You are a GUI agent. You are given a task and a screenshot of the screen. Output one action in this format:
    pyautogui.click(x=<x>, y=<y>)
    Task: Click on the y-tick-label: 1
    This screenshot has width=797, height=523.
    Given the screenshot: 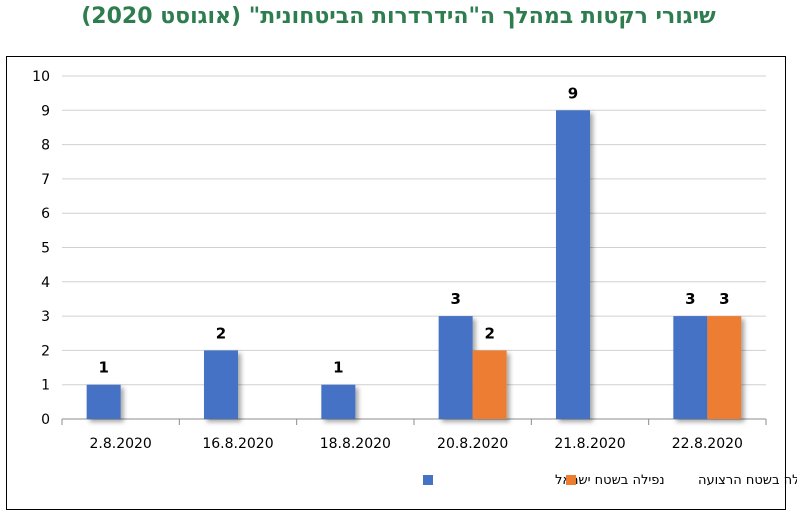 What is the action you would take?
    pyautogui.click(x=45, y=386)
    